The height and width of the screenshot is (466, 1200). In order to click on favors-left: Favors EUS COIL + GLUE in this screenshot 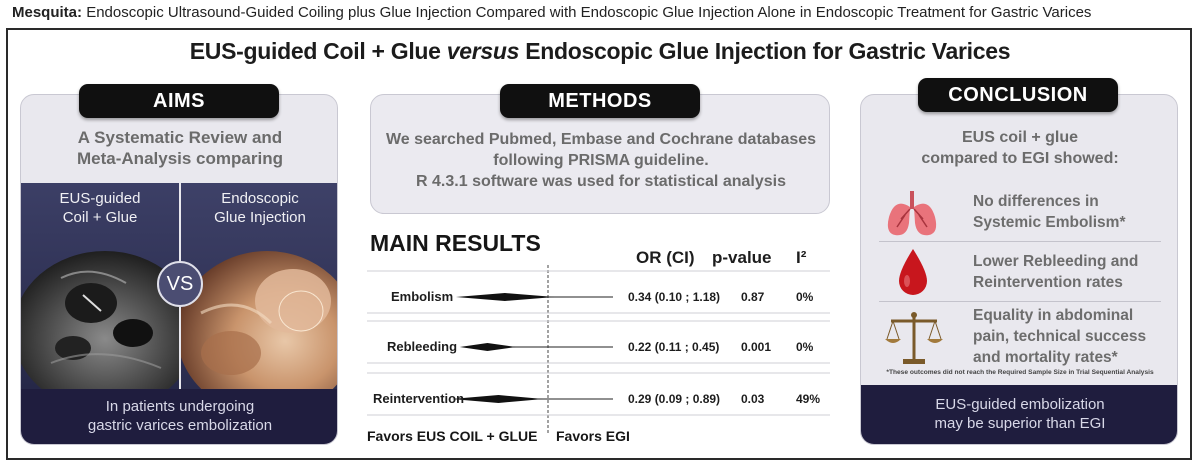, I will do `click(452, 436)`.